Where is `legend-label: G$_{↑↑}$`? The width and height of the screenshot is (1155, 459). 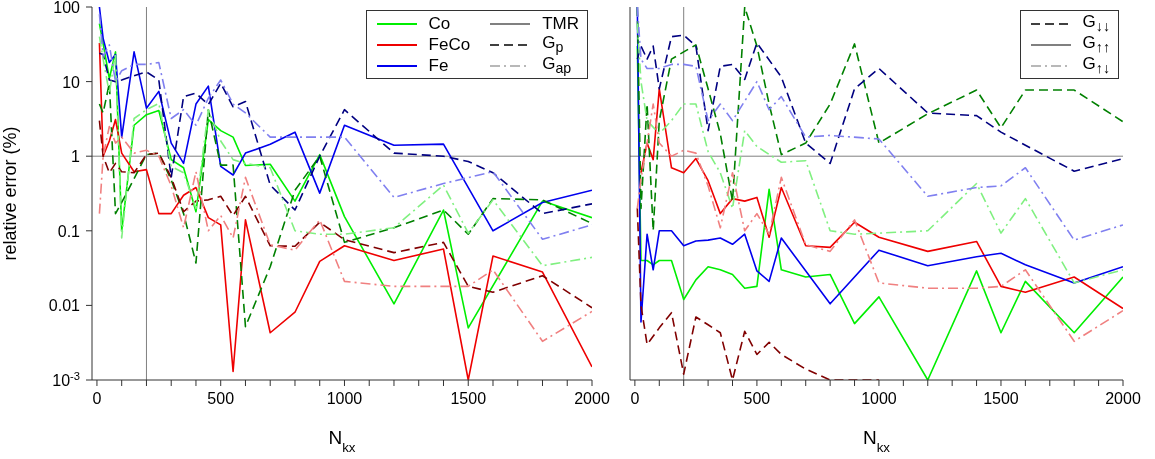 legend-label: G$_{↑↑}$ is located at coordinates (1096, 44).